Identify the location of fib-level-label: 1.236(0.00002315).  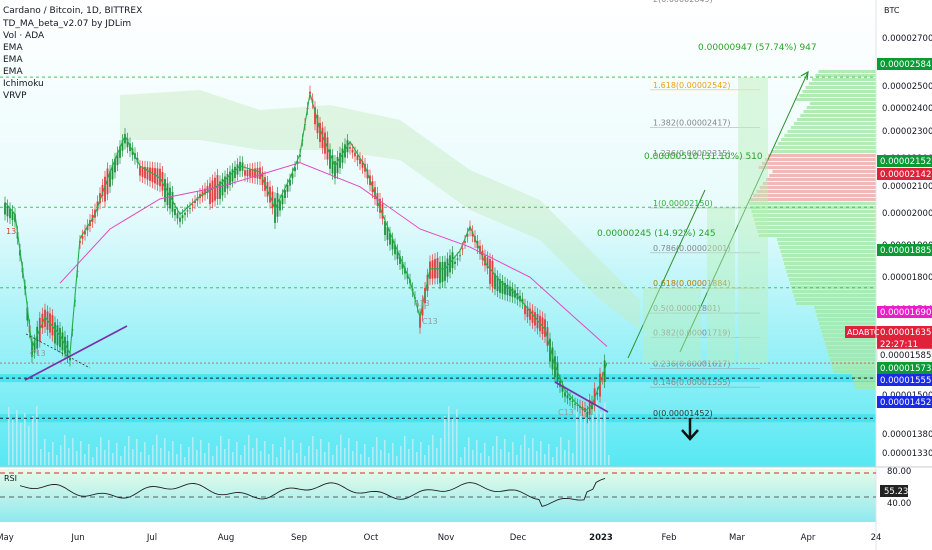
(692, 153).